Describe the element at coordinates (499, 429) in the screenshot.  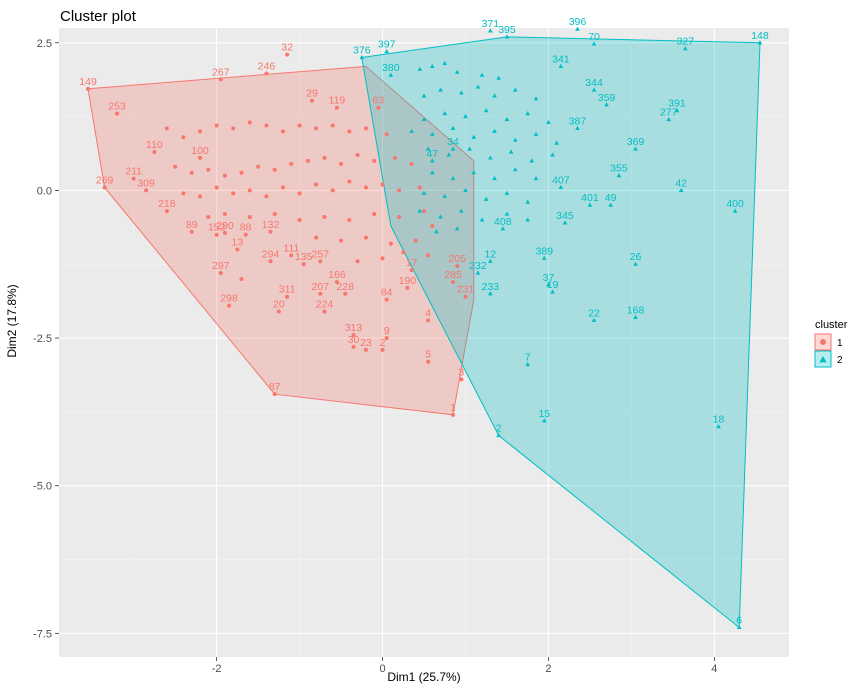
I see `point-label: 2` at that location.